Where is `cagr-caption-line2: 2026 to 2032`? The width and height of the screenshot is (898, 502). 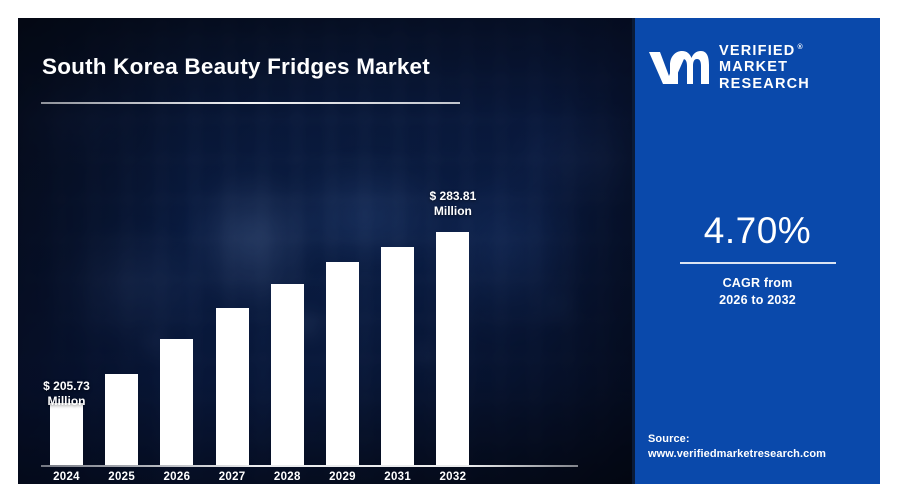
cagr-caption-line2: 2026 to 2032 is located at coordinates (757, 299).